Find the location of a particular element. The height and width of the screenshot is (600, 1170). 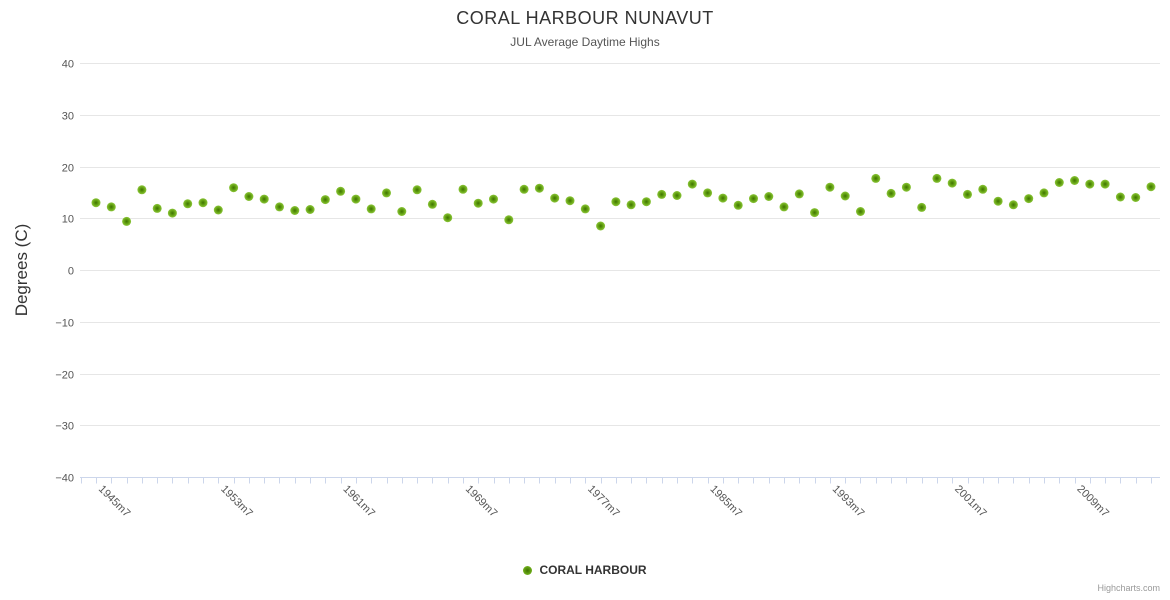

y-axis-tick-label: 0 is located at coordinates (71, 272).